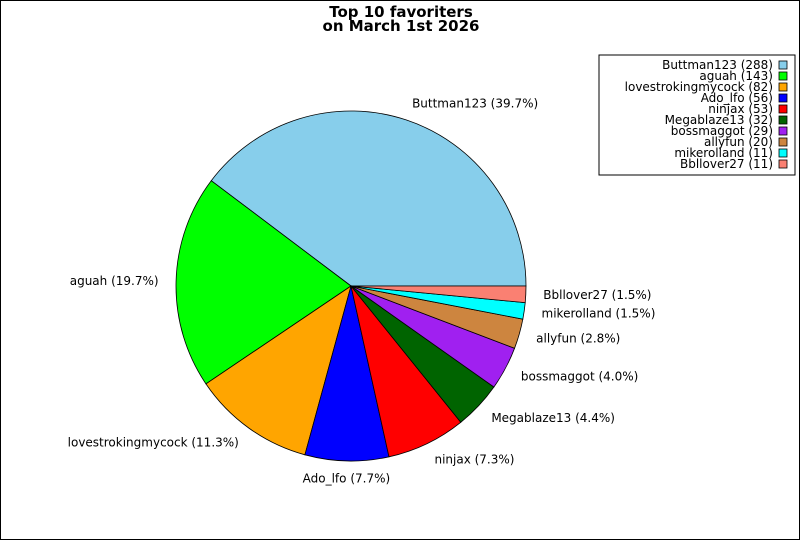  Describe the element at coordinates (597, 295) in the screenshot. I see `slice-label-bbllover27: Bbllover27 (1.5%)` at that location.